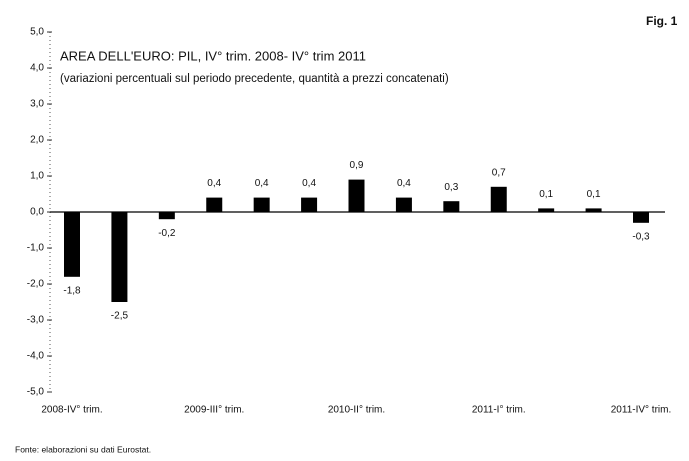 This screenshot has width=689, height=461. I want to click on value-label: -2,5, so click(120, 316).